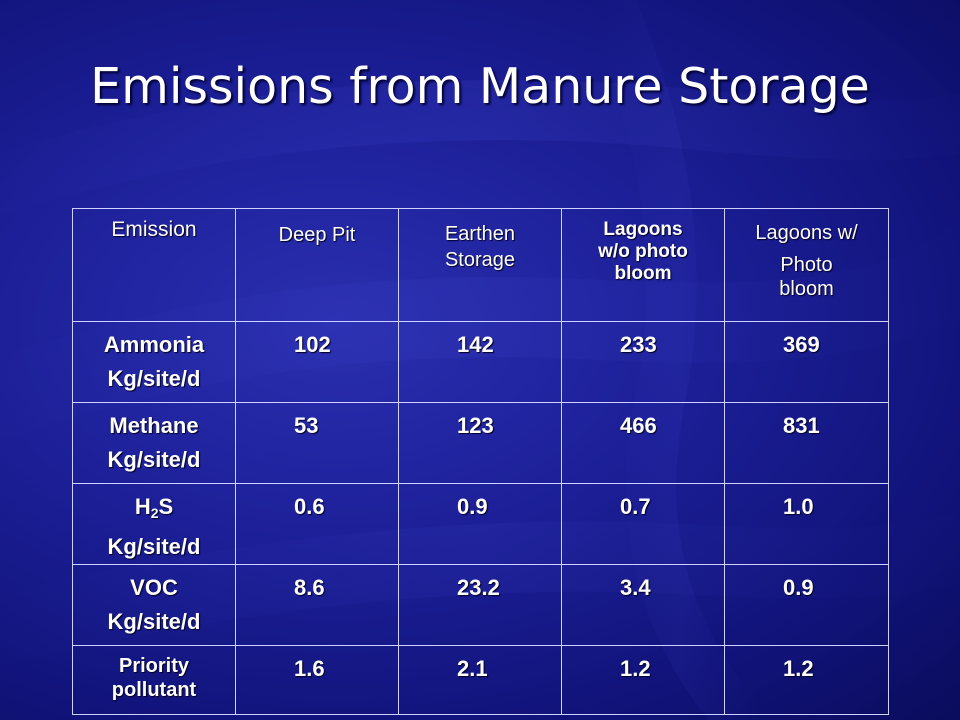 This screenshot has width=960, height=720. I want to click on emission-name-line-1: Priority, so click(154, 666).